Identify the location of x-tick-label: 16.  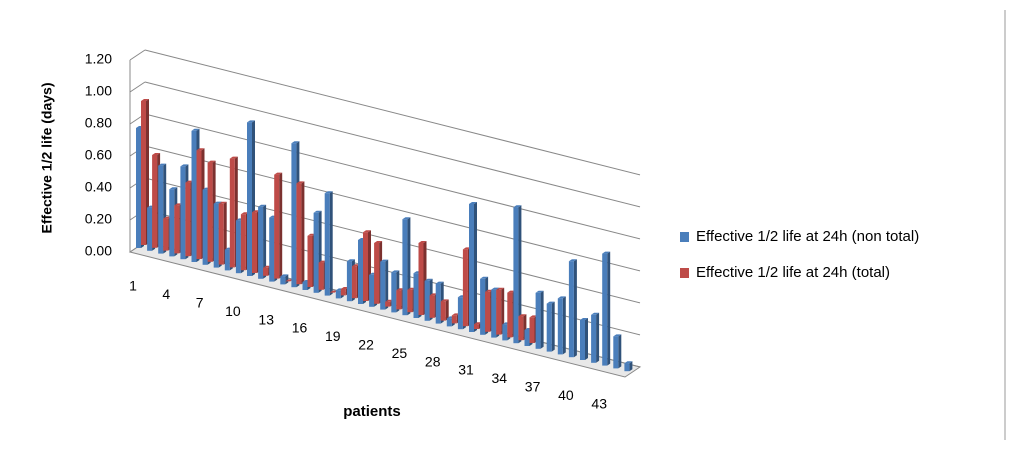
(300, 328).